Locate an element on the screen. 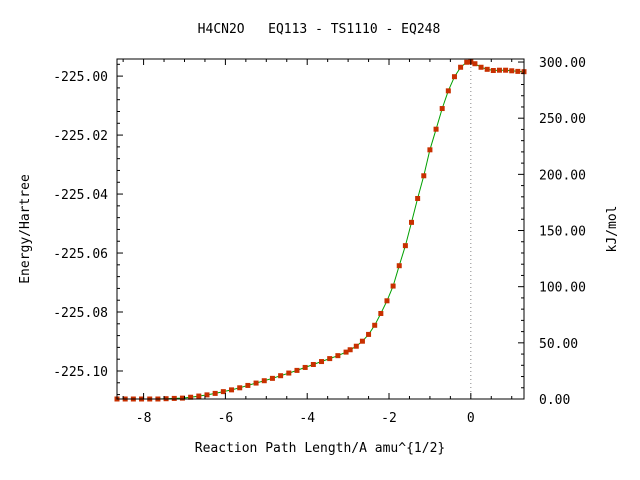  y-tick-label: -225.00 is located at coordinates (80, 77).